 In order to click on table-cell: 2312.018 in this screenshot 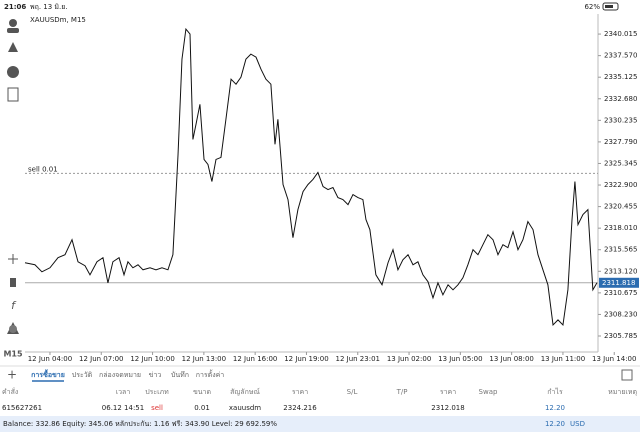, I will do `click(447, 408)`.